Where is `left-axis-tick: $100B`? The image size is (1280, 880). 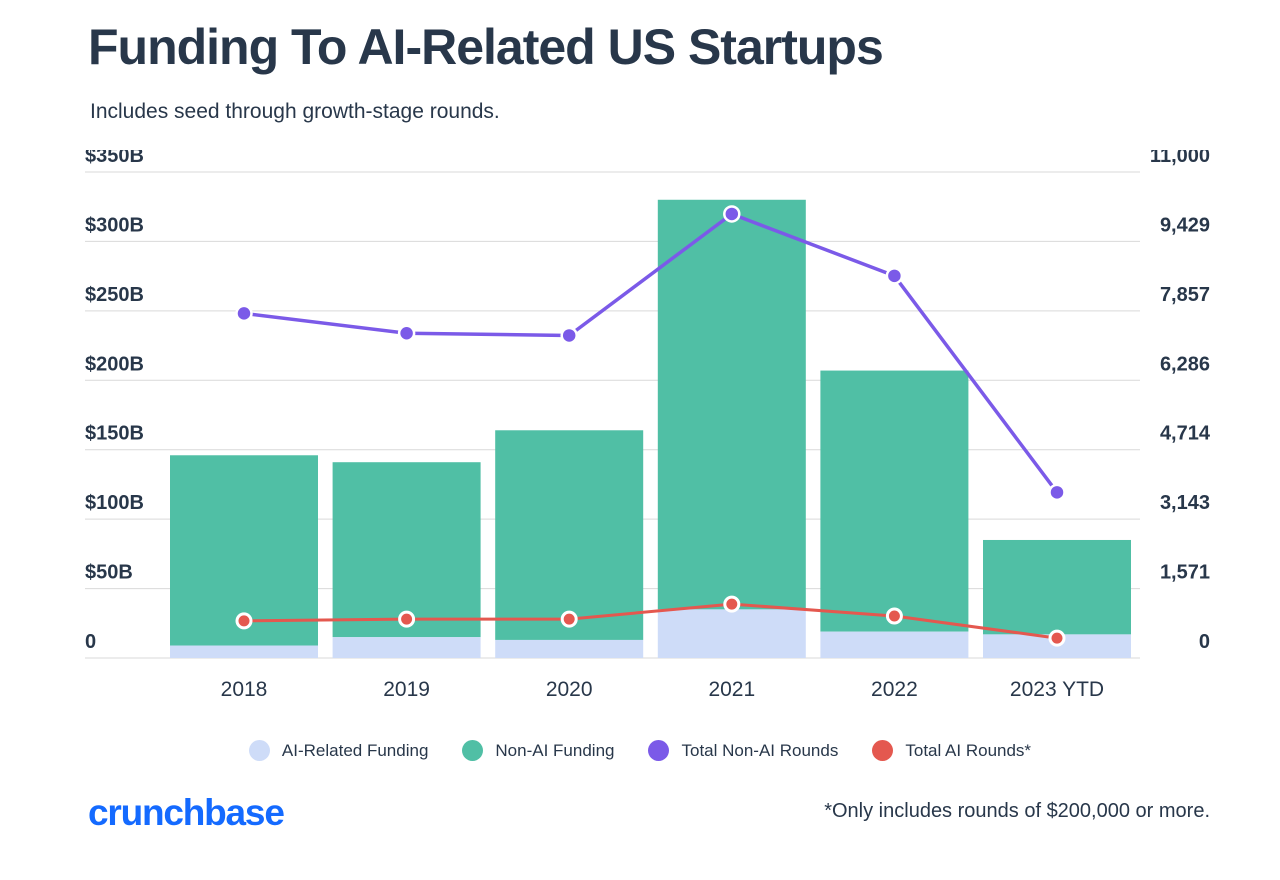 left-axis-tick: $100B is located at coordinates (114, 503).